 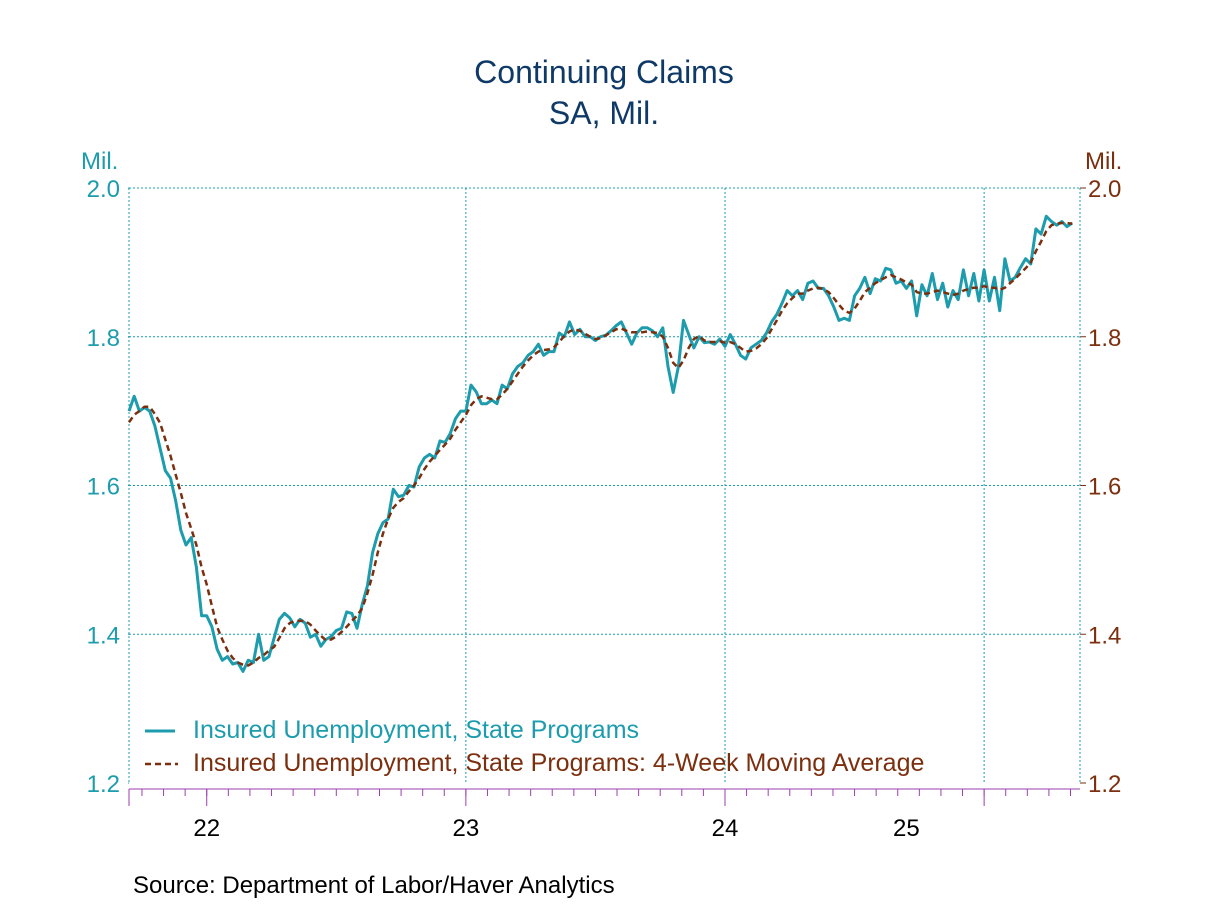 What do you see at coordinates (466, 828) in the screenshot?
I see `x-tick-label: 23` at bounding box center [466, 828].